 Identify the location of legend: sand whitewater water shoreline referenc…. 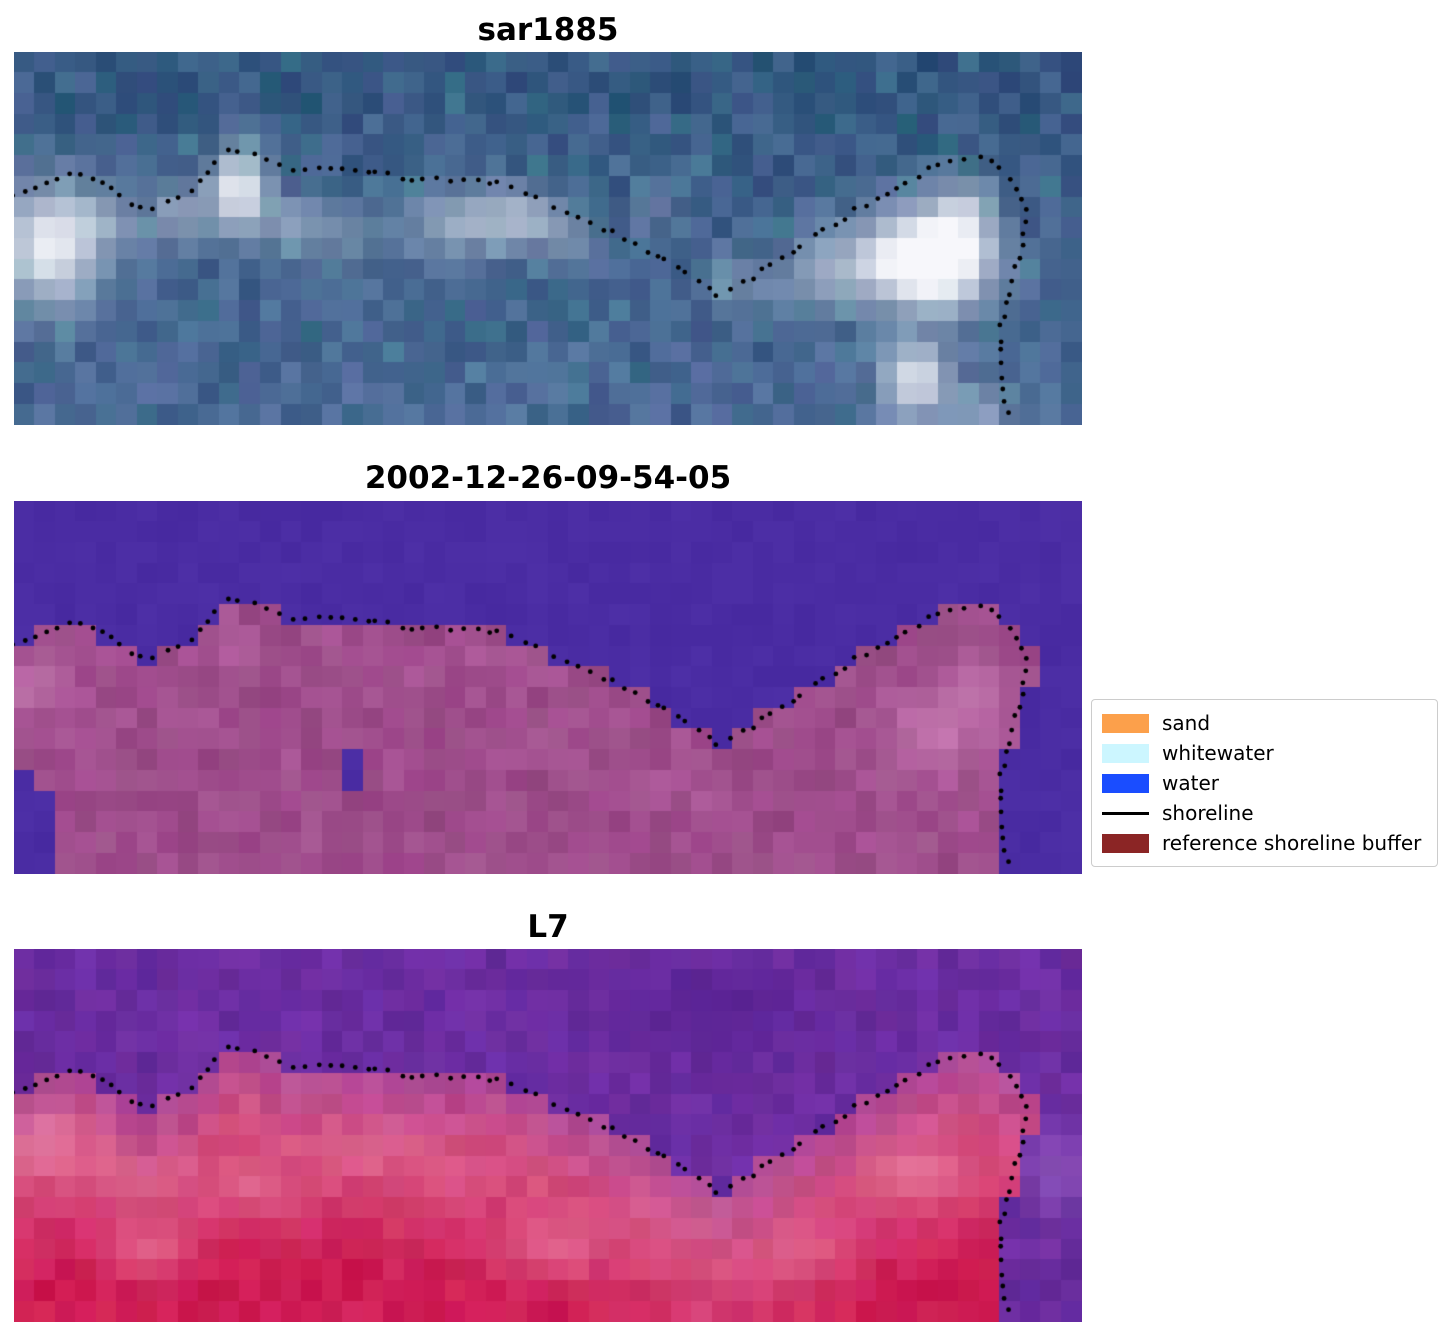
(1264, 783).